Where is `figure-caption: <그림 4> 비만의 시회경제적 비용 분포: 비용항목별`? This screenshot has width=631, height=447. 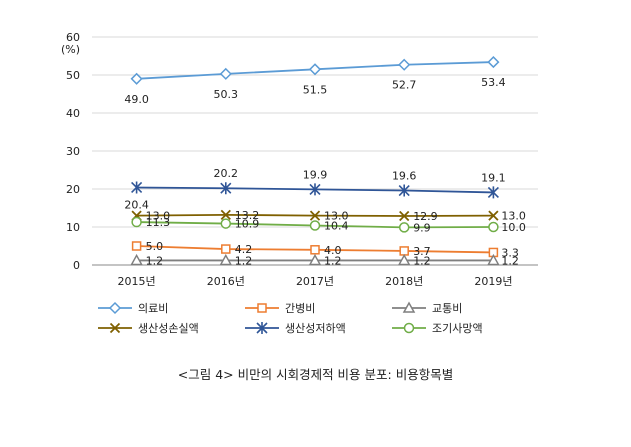
figure-caption: <그림 4> 비만의 시회경제적 비용 분포: 비용항목별 is located at coordinates (315, 374).